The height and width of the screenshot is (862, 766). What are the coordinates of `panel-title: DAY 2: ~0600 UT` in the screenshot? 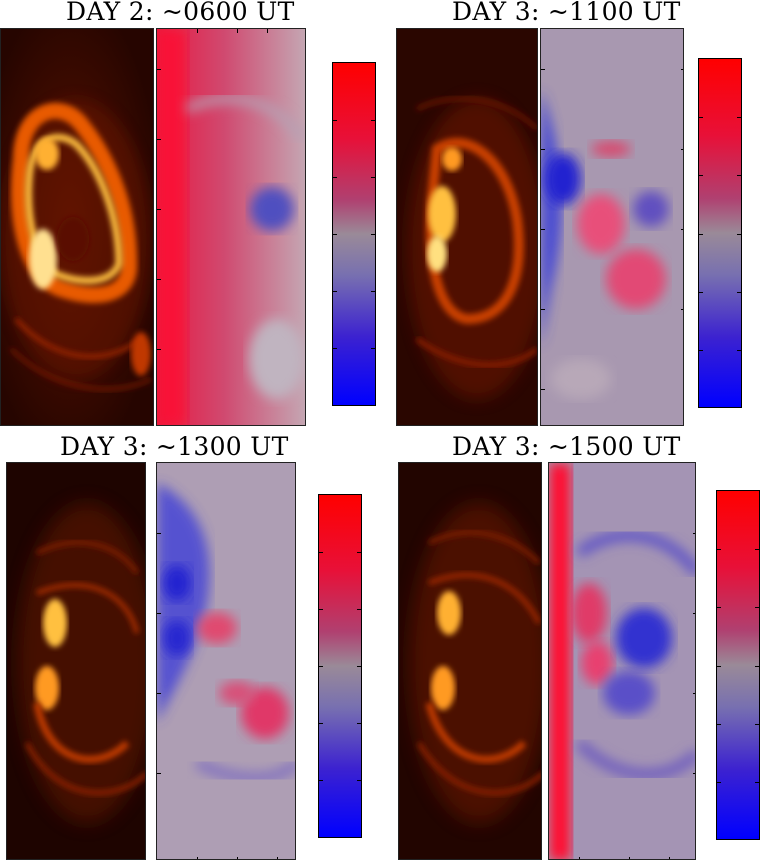 It's located at (180, 13).